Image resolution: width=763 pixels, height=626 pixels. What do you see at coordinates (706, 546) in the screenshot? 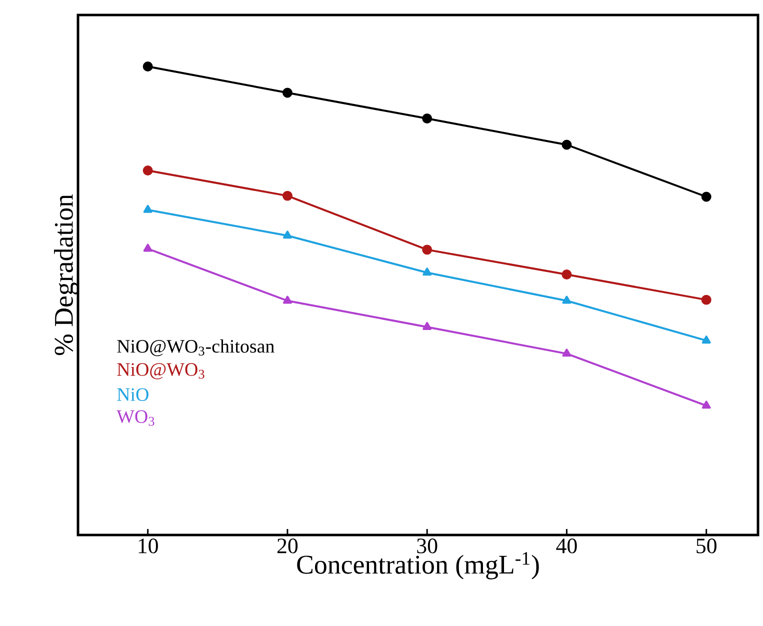
I see `x-tick-label: 50` at bounding box center [706, 546].